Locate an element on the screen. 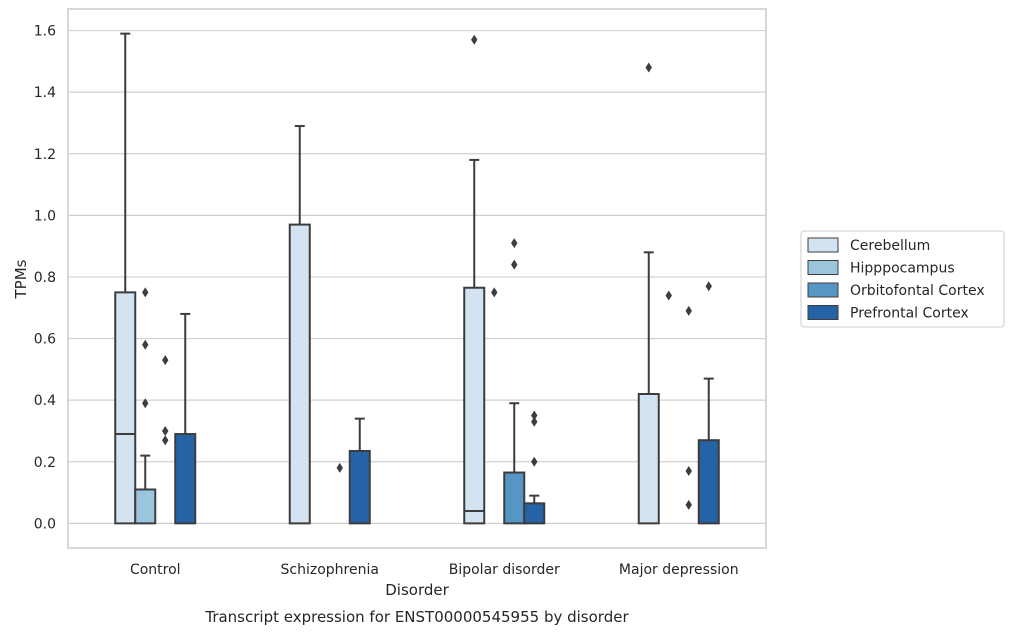  x-tick-label: Major depression is located at coordinates (679, 570).